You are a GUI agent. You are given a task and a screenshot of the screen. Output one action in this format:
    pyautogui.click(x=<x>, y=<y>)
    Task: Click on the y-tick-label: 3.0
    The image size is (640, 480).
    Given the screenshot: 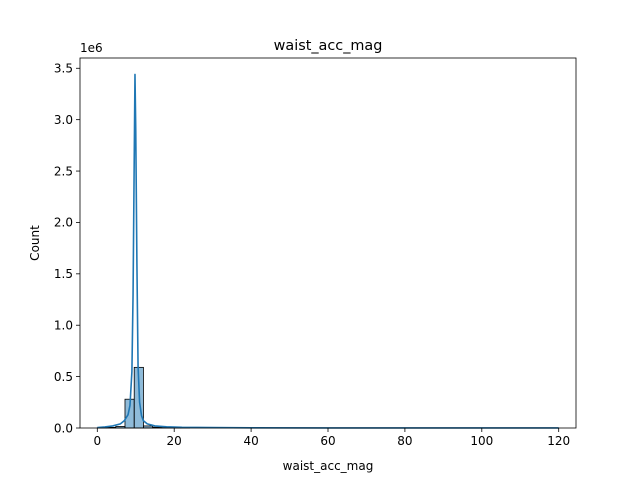 What is the action you would take?
    pyautogui.click(x=63, y=120)
    